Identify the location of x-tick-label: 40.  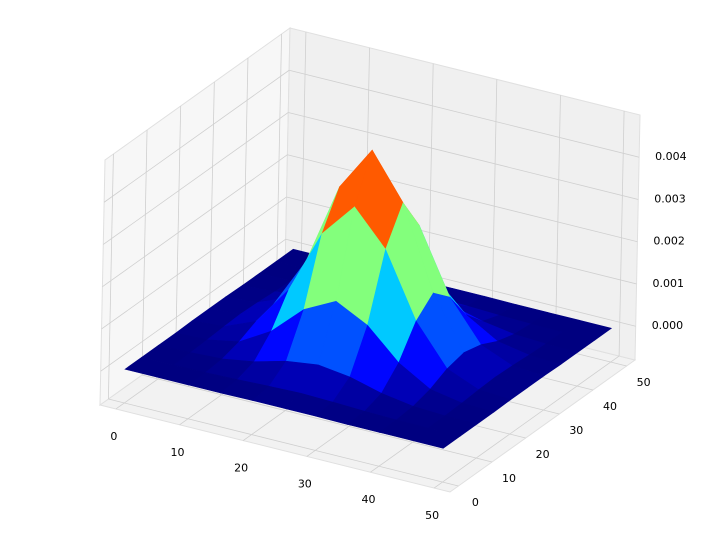
(368, 499).